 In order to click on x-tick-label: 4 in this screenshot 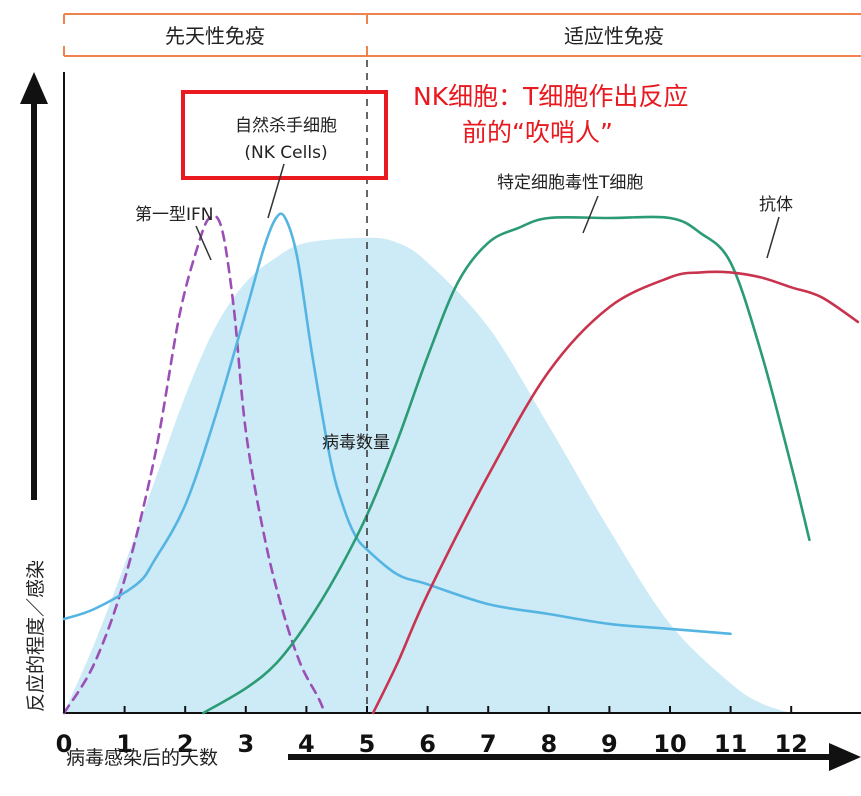, I will do `click(306, 744)`.